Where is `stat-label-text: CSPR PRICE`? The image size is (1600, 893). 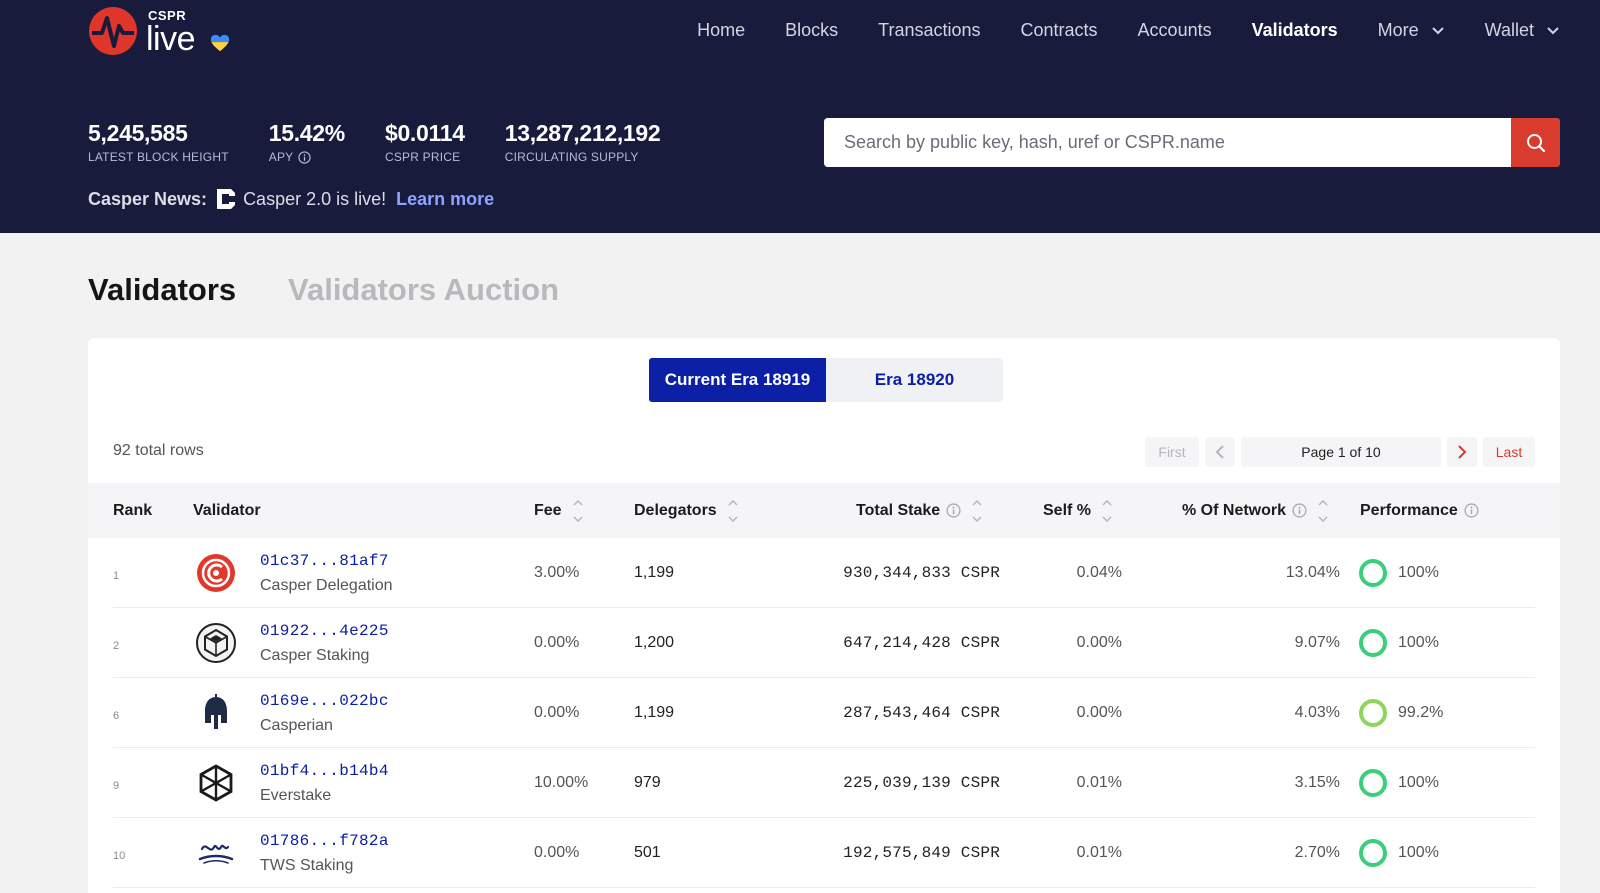
stat-label-text: CSPR PRICE is located at coordinates (422, 157).